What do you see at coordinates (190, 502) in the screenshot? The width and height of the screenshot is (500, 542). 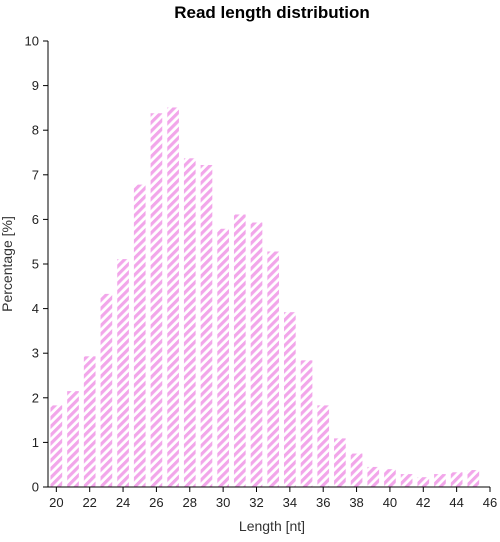 I see `x-tick-label: 28` at bounding box center [190, 502].